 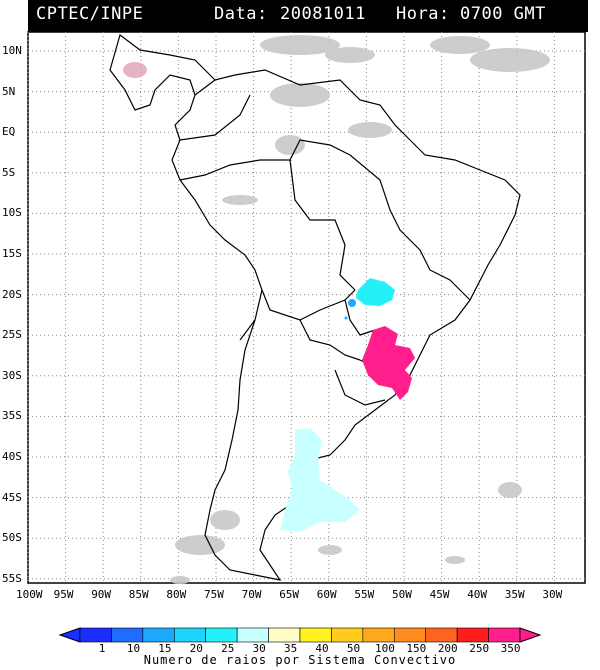 What do you see at coordinates (9, 132) in the screenshot?
I see `lat-tick-label: EQ` at bounding box center [9, 132].